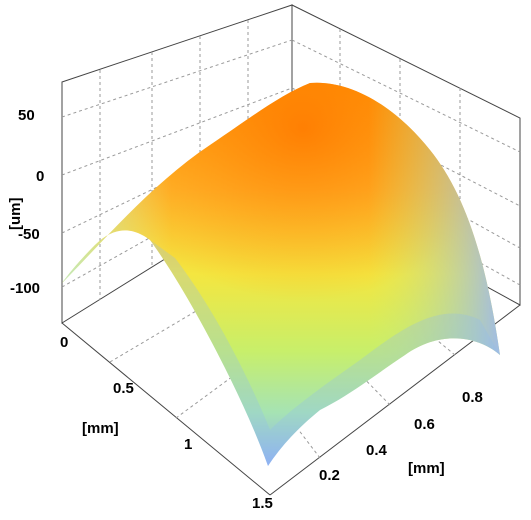  Describe the element at coordinates (15, 214) in the screenshot. I see `z-axis-label: [um]` at that location.